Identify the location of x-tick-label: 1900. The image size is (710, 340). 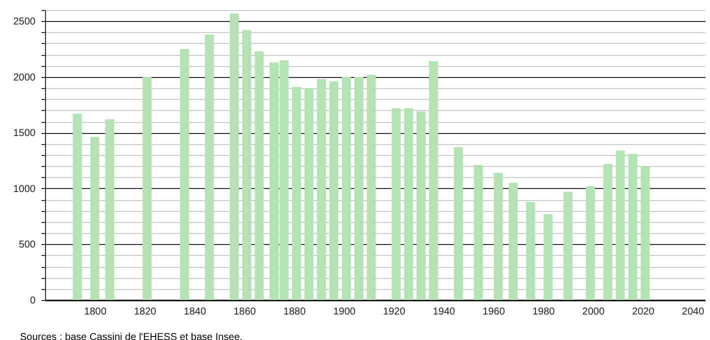
(344, 312).